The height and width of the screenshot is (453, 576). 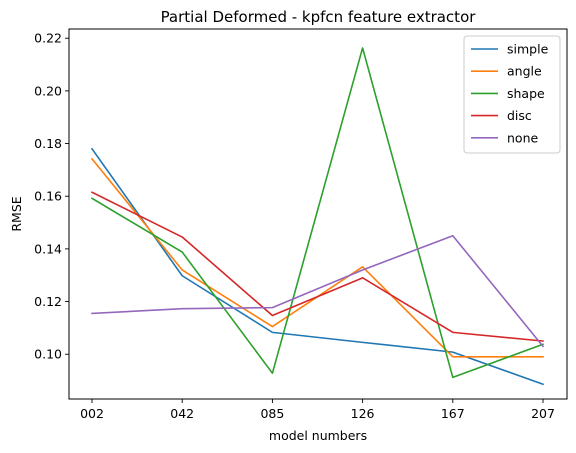 I want to click on x-tick-label: 042, so click(x=182, y=413).